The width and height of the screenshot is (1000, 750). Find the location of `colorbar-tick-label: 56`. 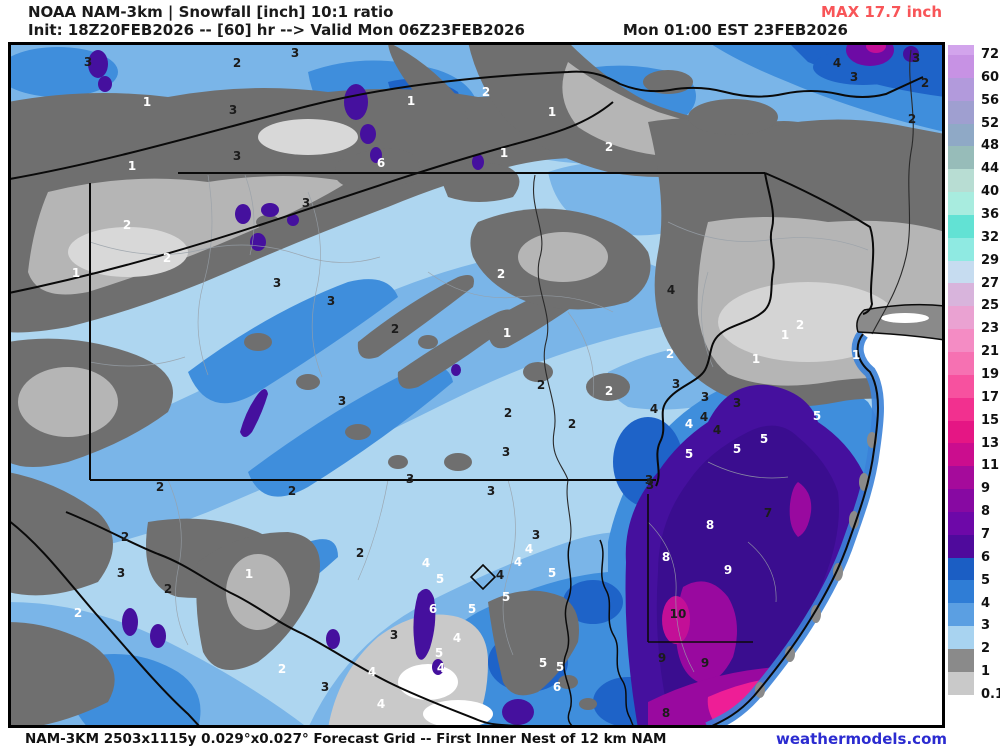

colorbar-tick-label: 56 is located at coordinates (990, 100).